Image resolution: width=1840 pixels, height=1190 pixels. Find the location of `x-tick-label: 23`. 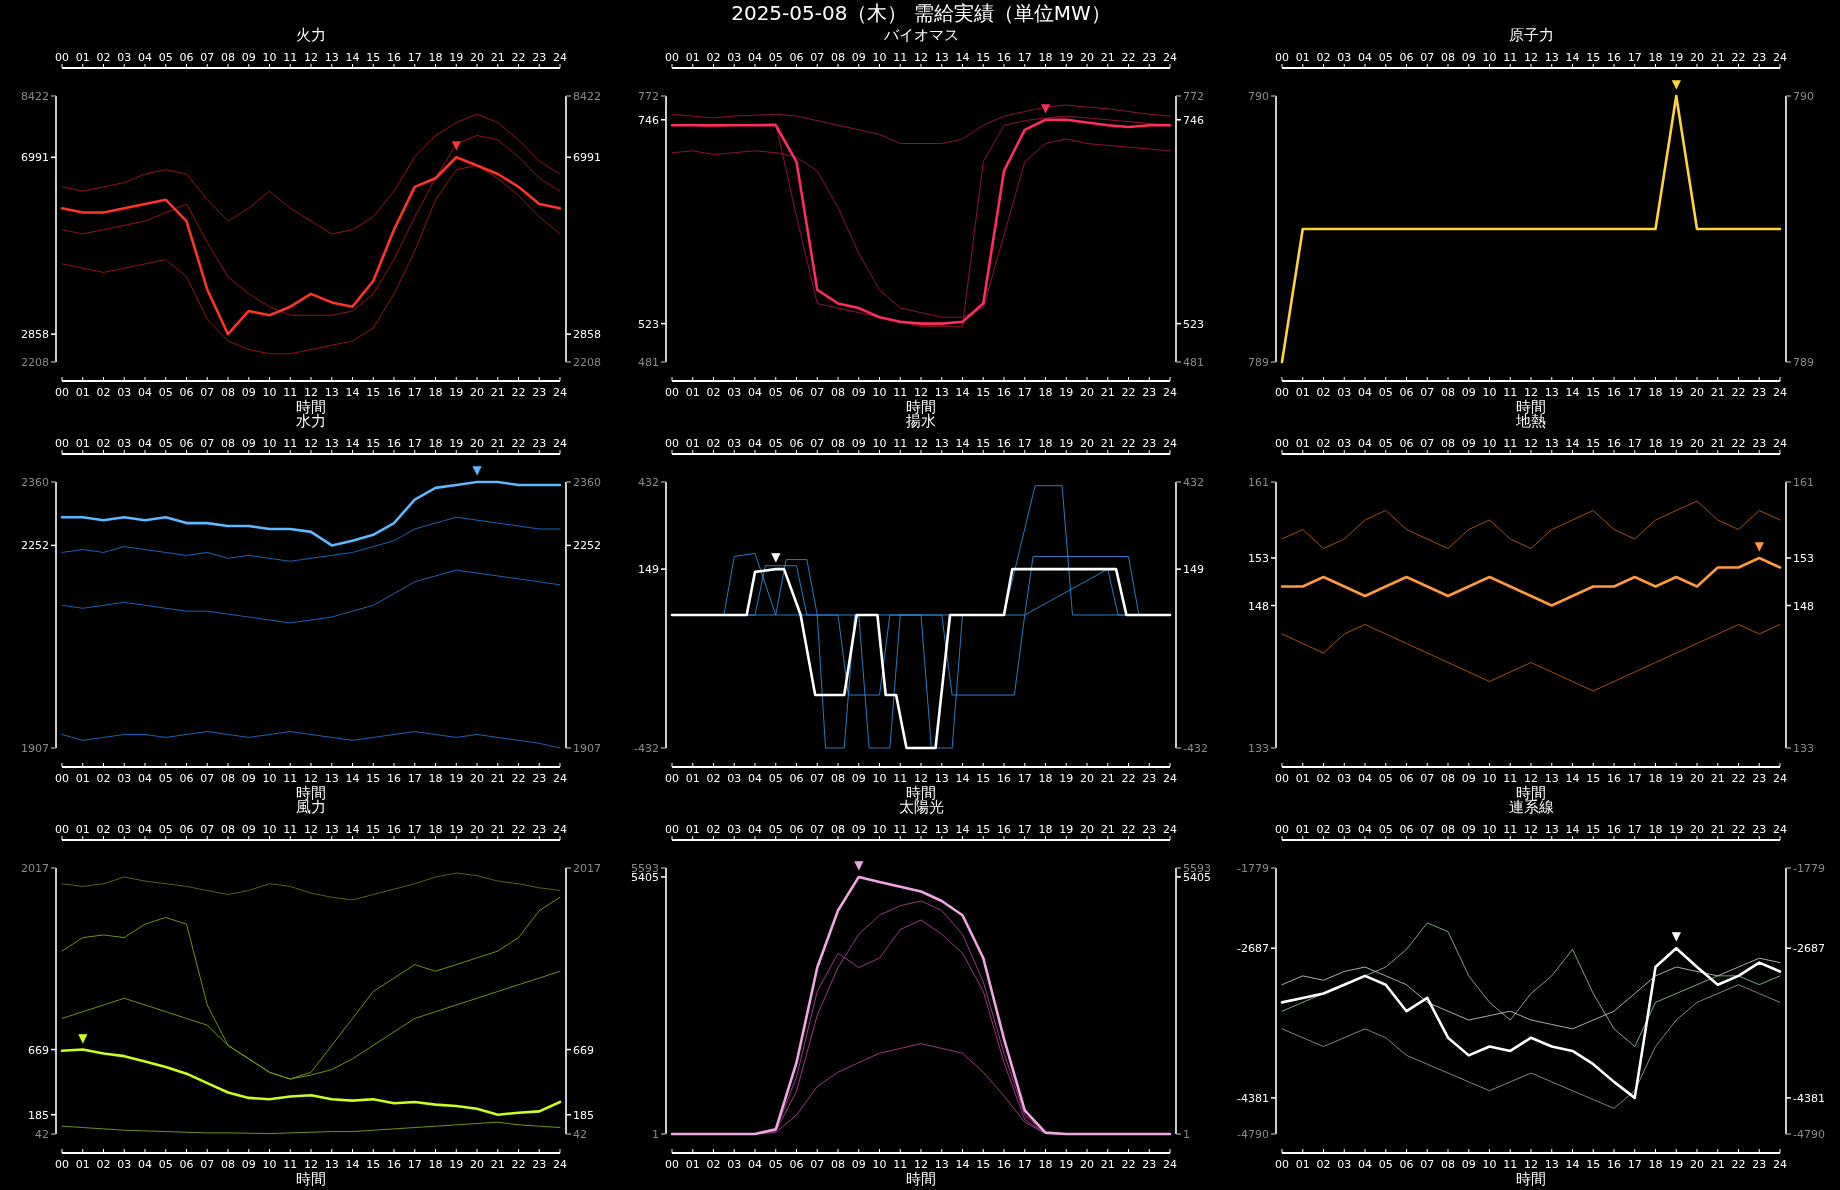

x-tick-label: 23 is located at coordinates (1149, 392).